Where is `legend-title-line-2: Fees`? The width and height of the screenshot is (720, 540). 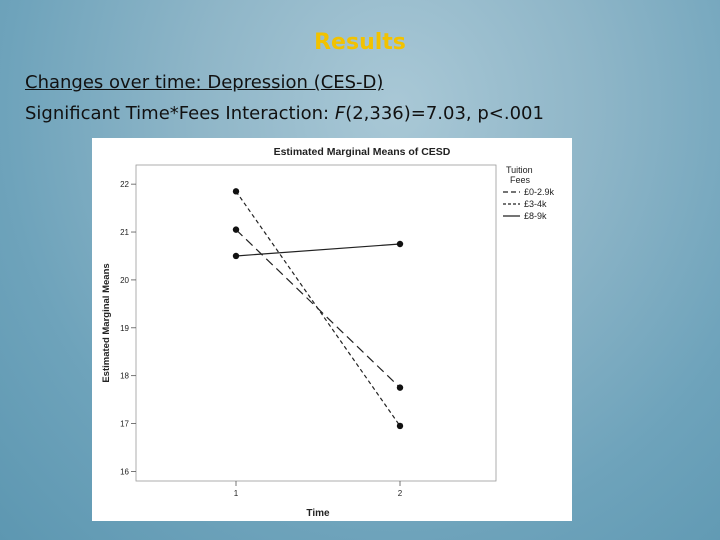 legend-title-line-2: Fees is located at coordinates (520, 180).